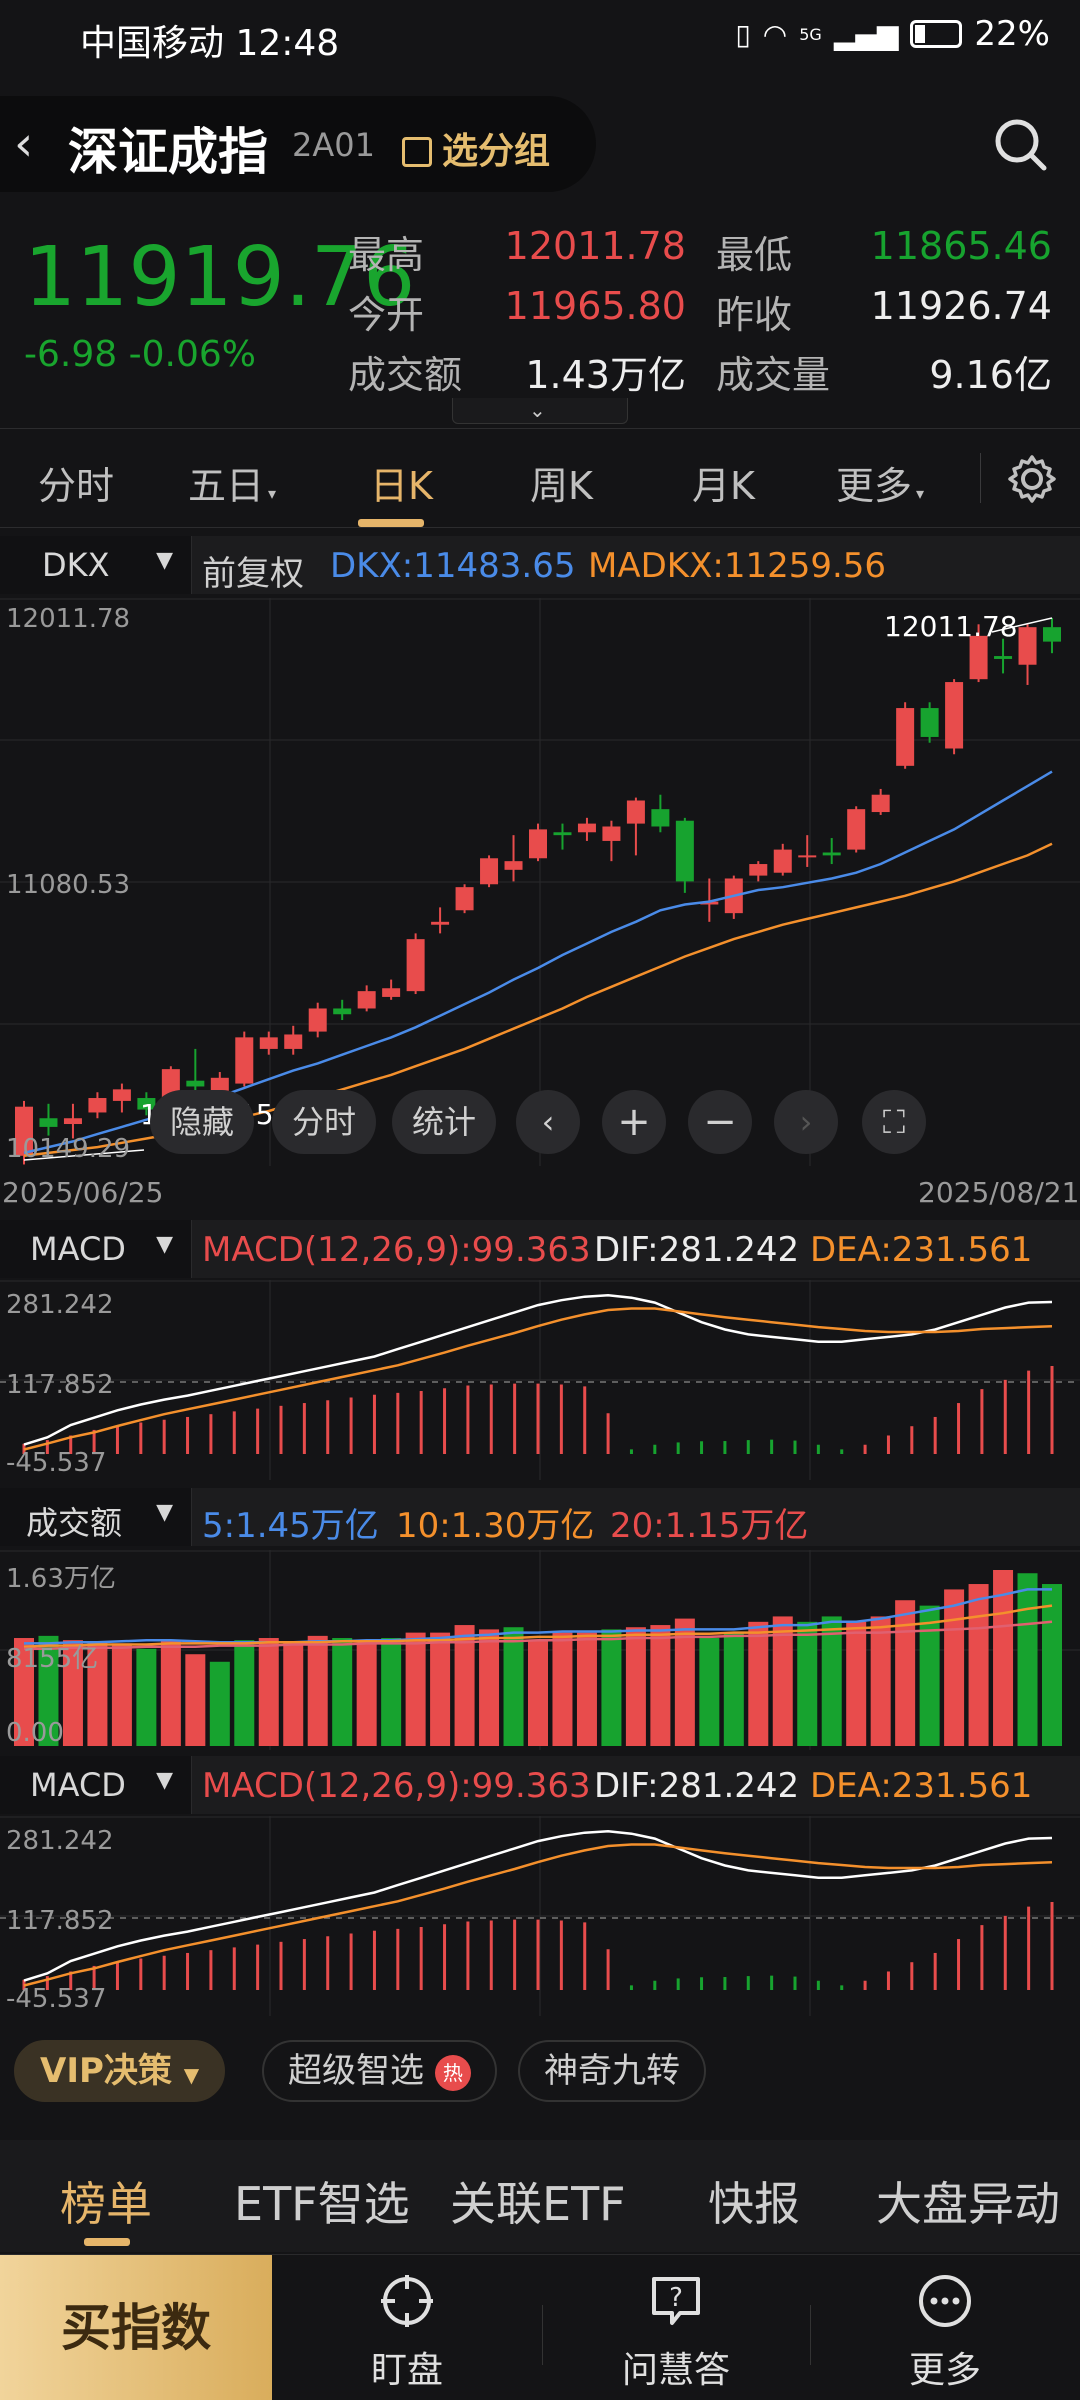 The image size is (1080, 2400). I want to click on tab-monthly-k: 月K, so click(723, 486).